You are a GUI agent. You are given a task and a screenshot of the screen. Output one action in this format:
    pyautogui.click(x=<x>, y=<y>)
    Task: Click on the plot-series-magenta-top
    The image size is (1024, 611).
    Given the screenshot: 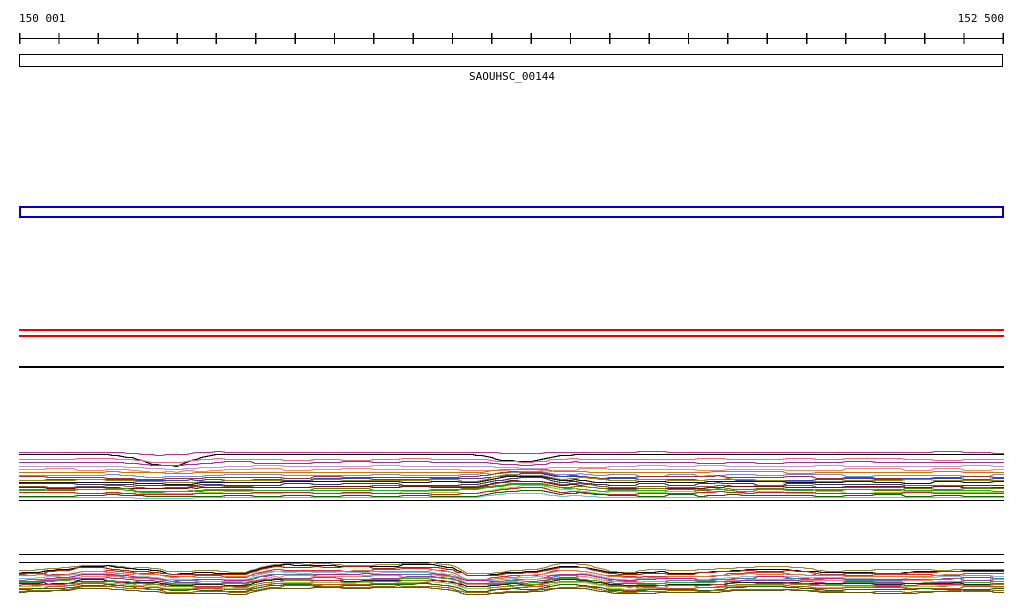 What is the action you would take?
    pyautogui.click(x=511, y=453)
    